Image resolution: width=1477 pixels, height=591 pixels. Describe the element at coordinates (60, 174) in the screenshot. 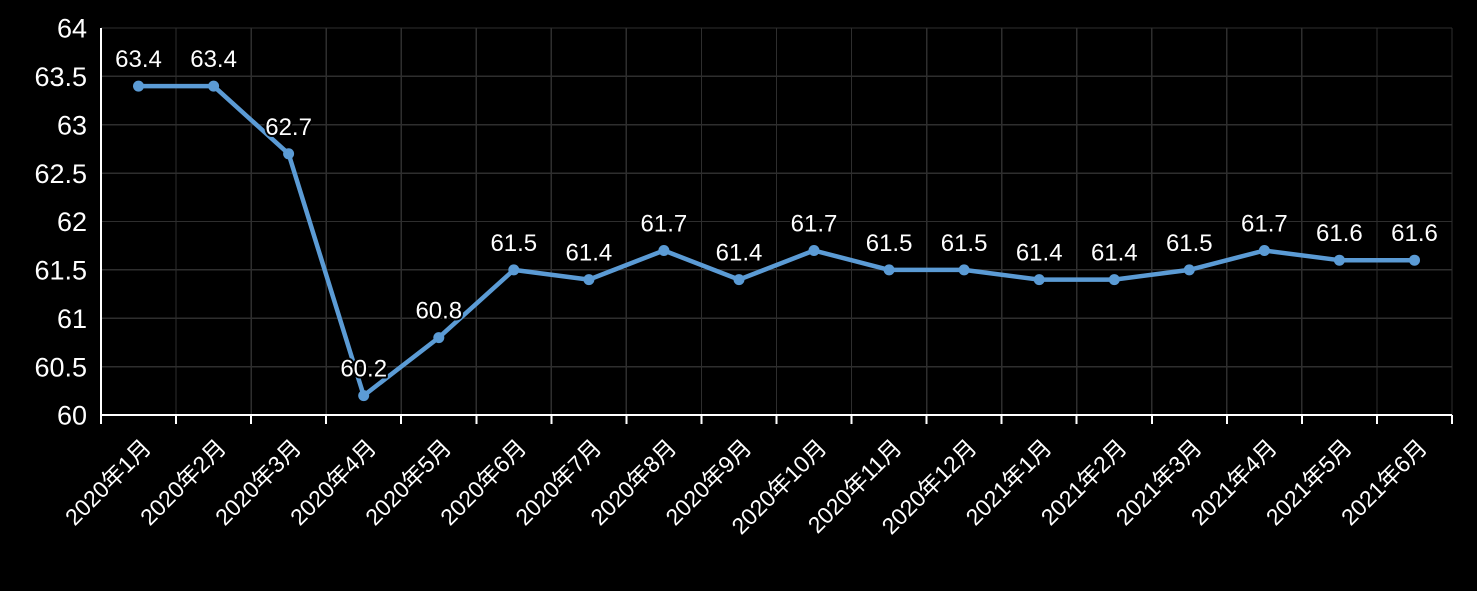

I see `y-tick-label: 62.5` at that location.